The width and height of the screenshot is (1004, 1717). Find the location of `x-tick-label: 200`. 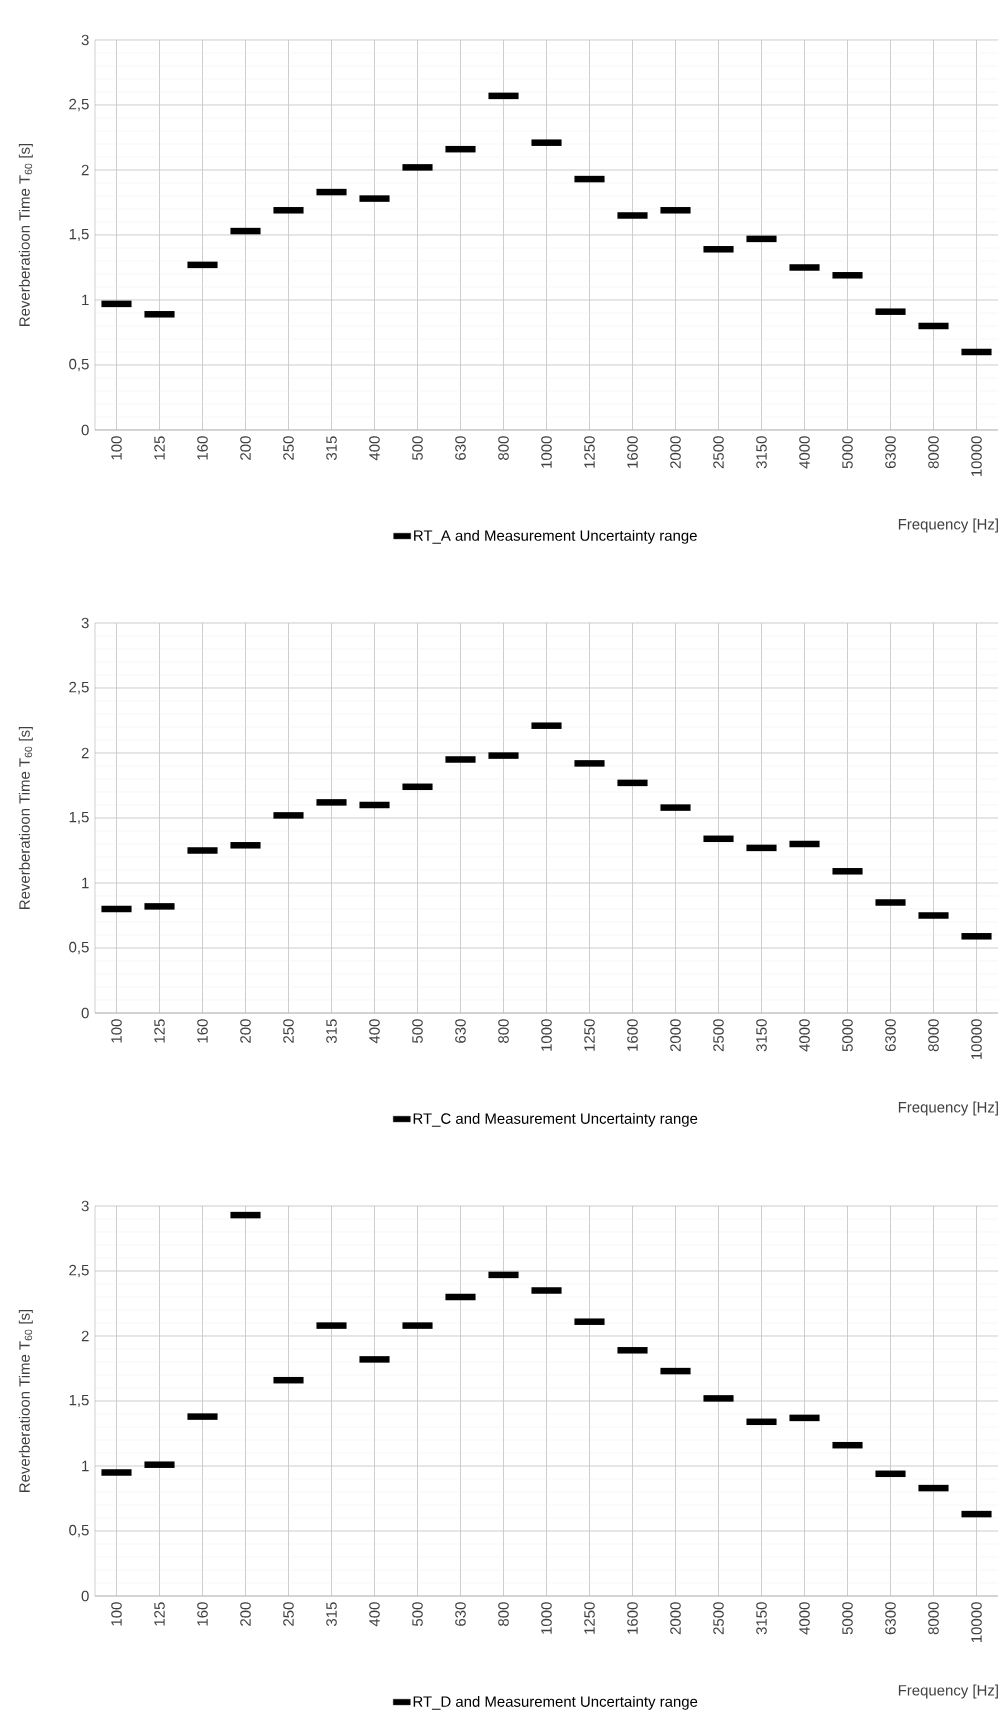

x-tick-label: 200 is located at coordinates (245, 1614).